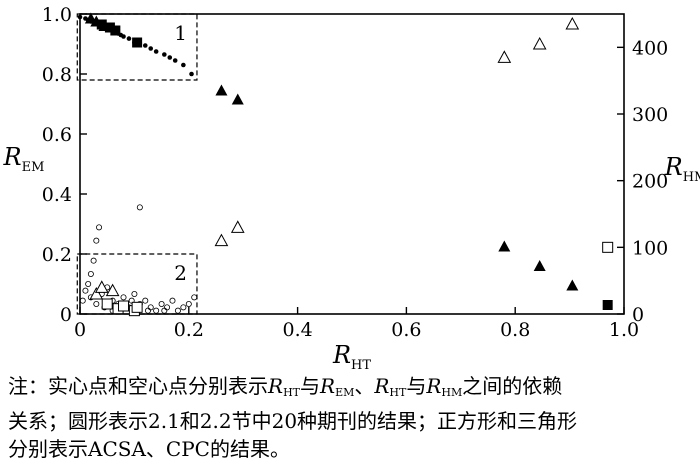 Image resolution: width=700 pixels, height=475 pixels. Describe the element at coordinates (138, 386) in the screenshot. I see `note-part-1: 注：实心点和空心点分别表示` at that location.